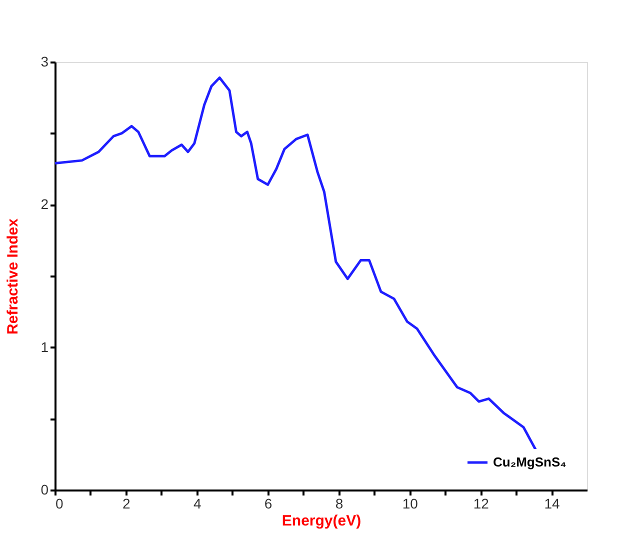 This screenshot has width=619, height=535. What do you see at coordinates (13, 276) in the screenshot?
I see `y-axis-title: Refractive Index` at bounding box center [13, 276].